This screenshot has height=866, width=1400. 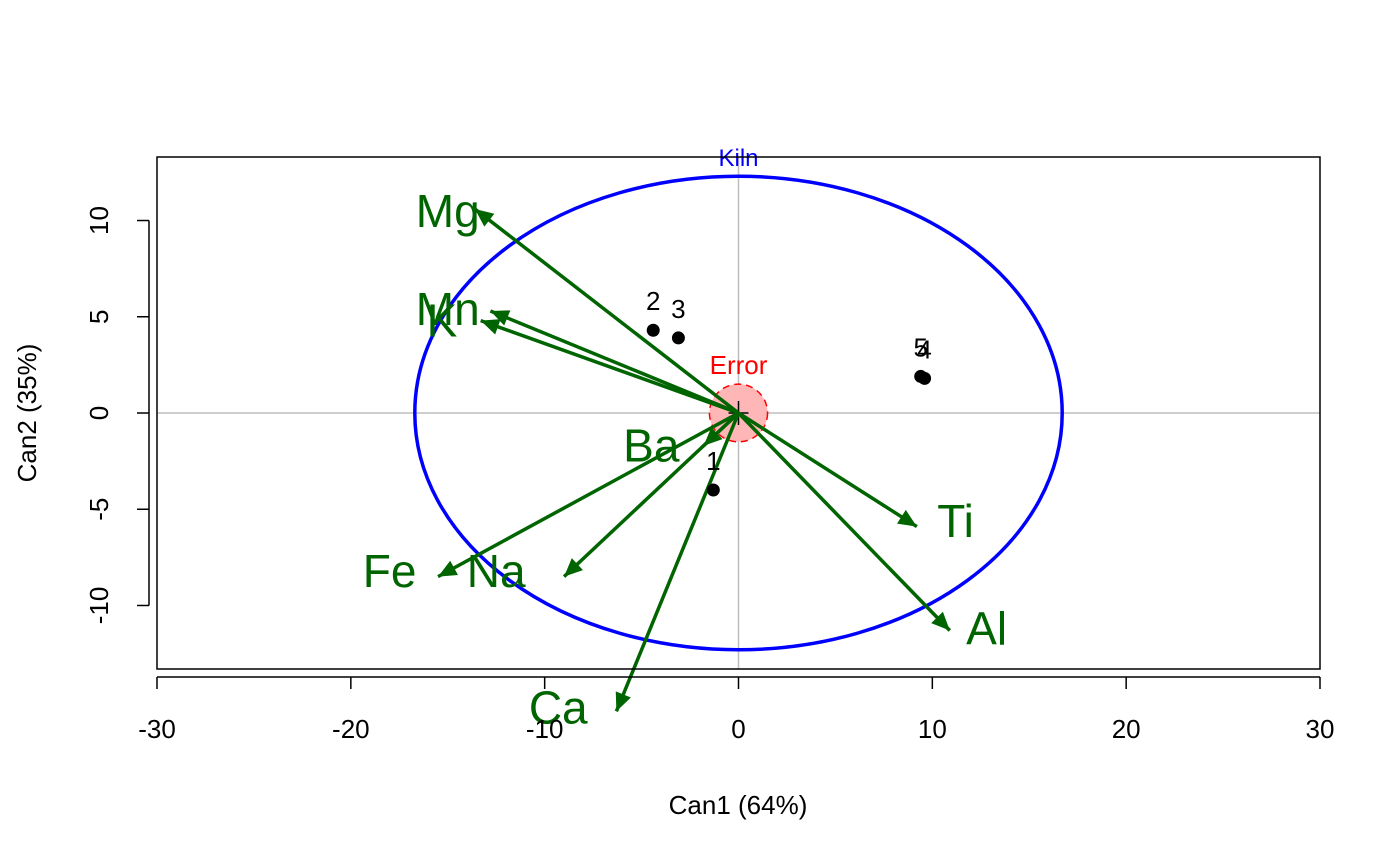 I want to click on point-label-3: 3, so click(x=678, y=309).